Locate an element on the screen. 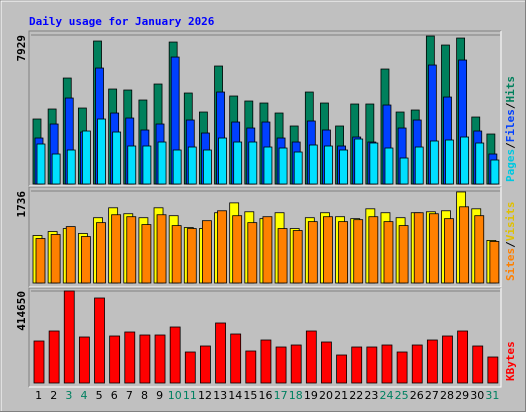 The image size is (526, 412). x-tick-label: 1 is located at coordinates (38, 395).